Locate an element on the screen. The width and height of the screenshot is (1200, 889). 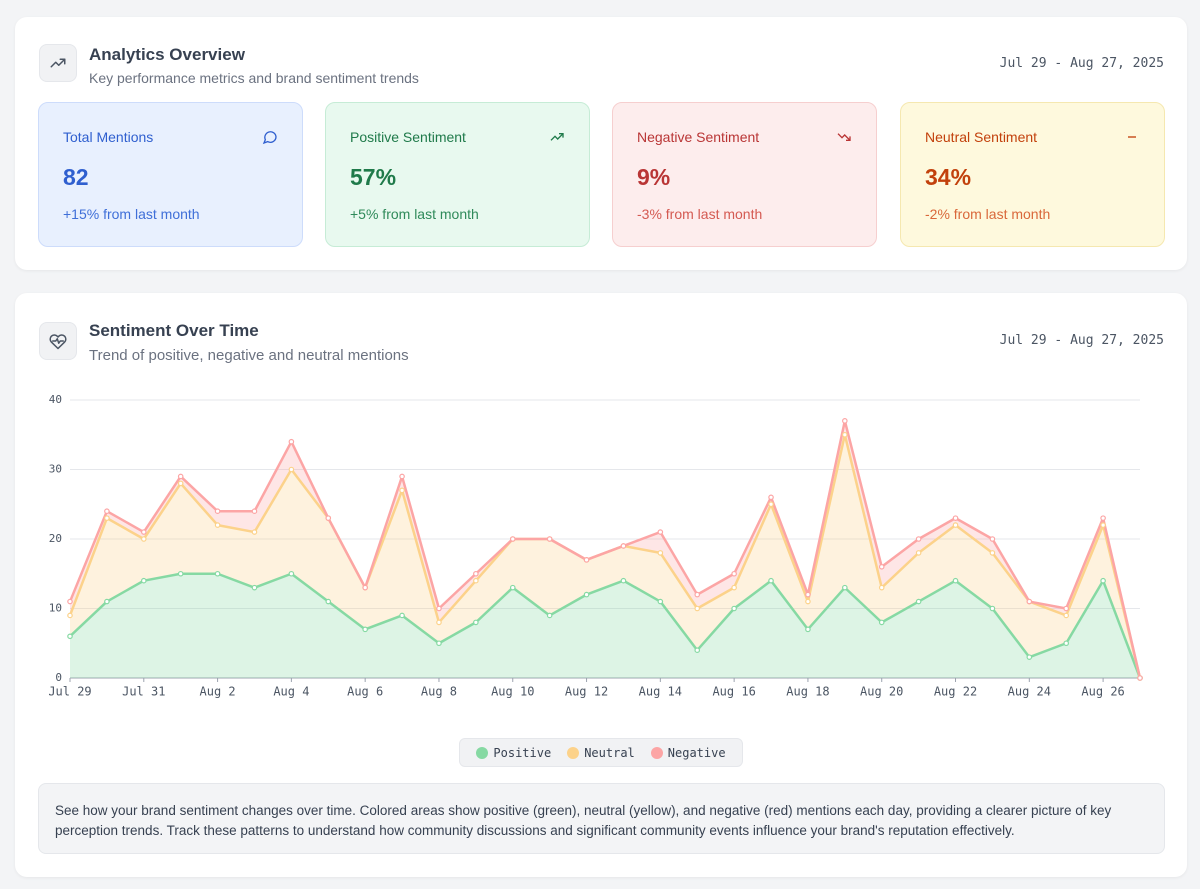
stat-value: 82 is located at coordinates (76, 177).